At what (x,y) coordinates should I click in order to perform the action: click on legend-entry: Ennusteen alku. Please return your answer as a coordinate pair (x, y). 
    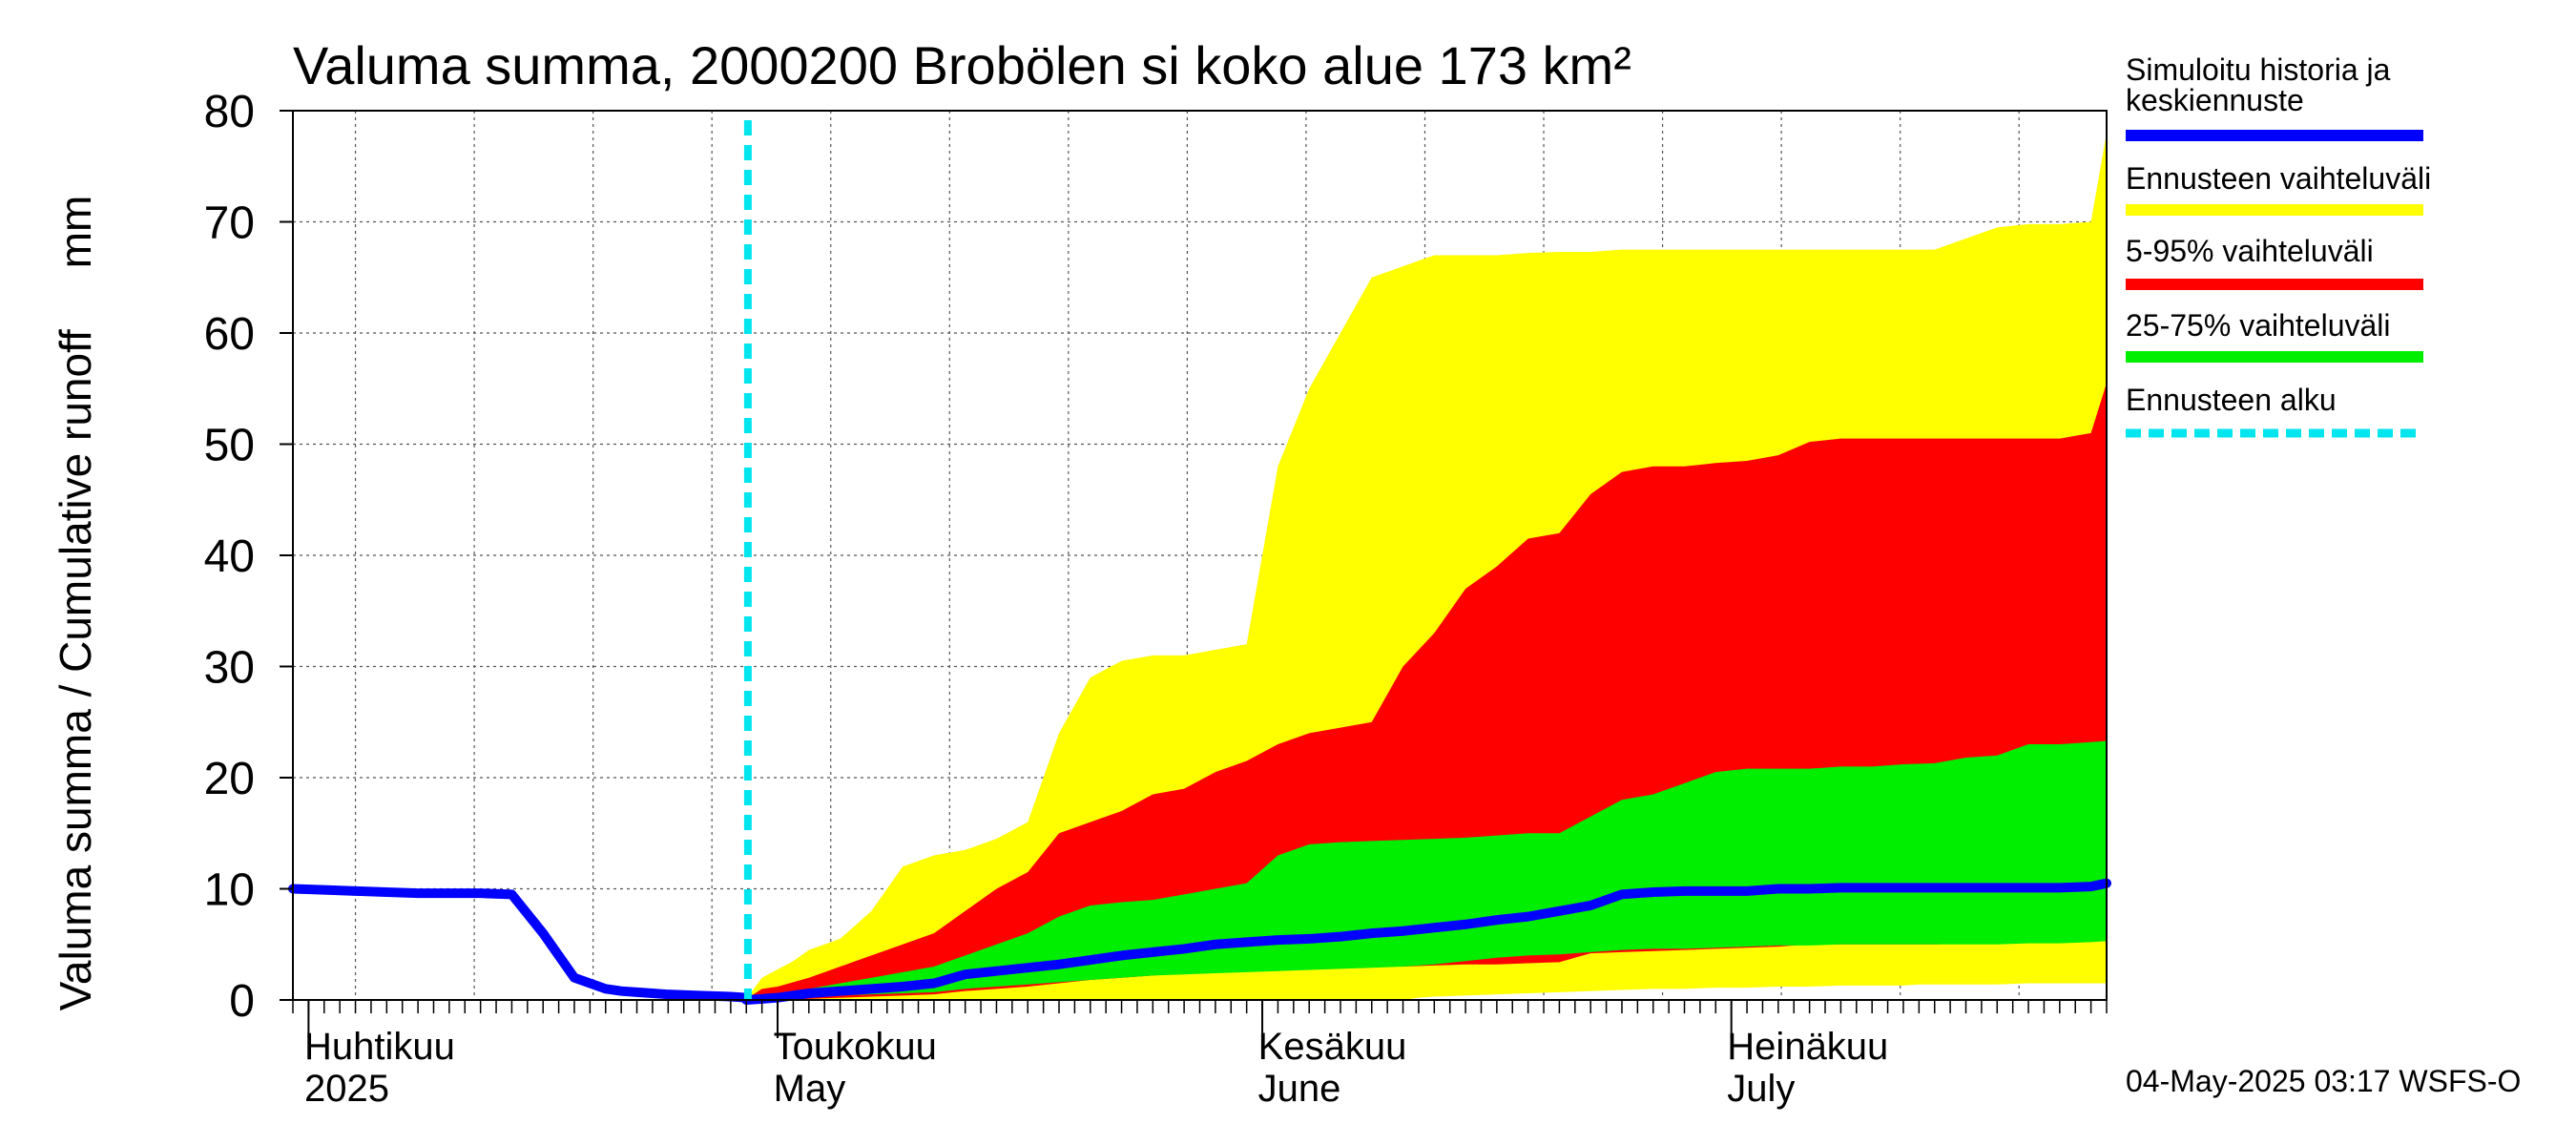
    Looking at the image, I should click on (2274, 410).